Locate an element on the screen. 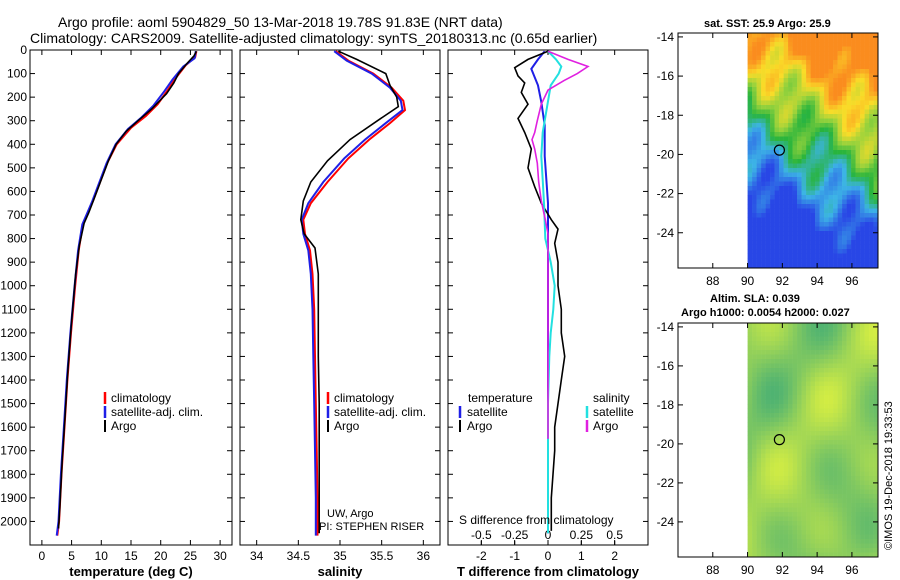 The image size is (900, 580). y-tick-label: 1300 is located at coordinates (13, 356).